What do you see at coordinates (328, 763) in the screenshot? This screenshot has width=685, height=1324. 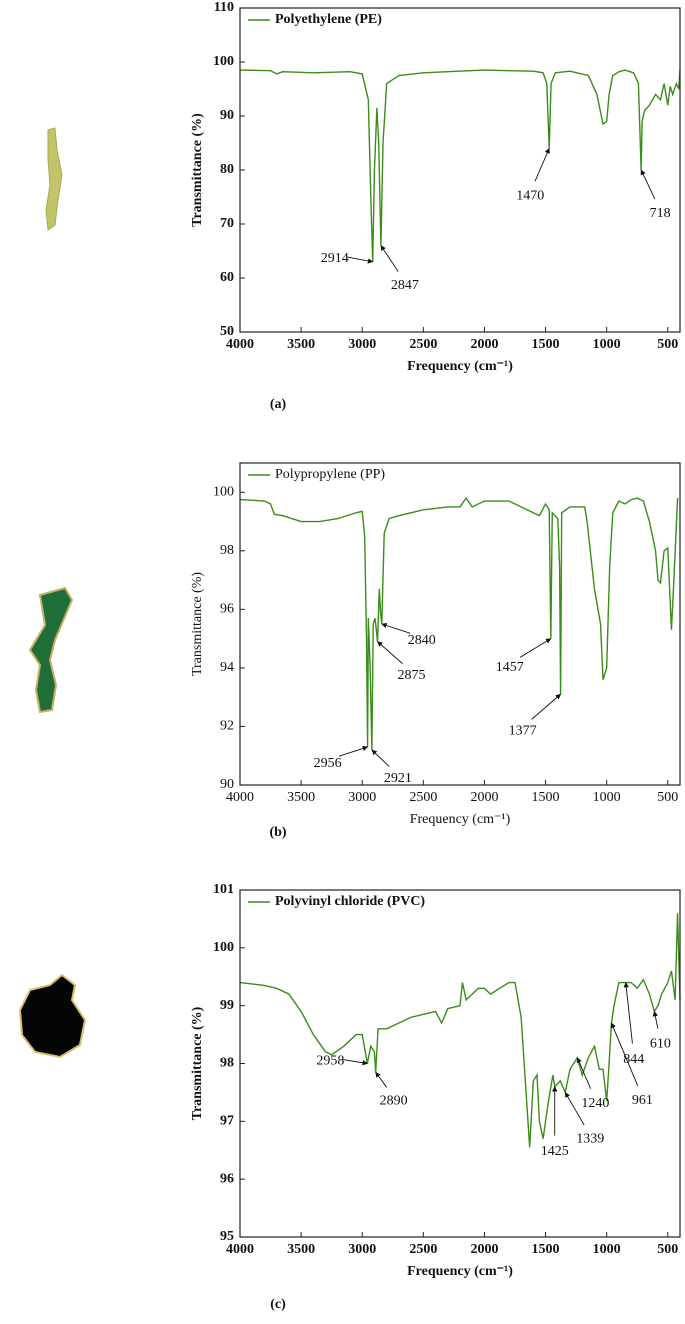 I see `peak-label: 2956` at bounding box center [328, 763].